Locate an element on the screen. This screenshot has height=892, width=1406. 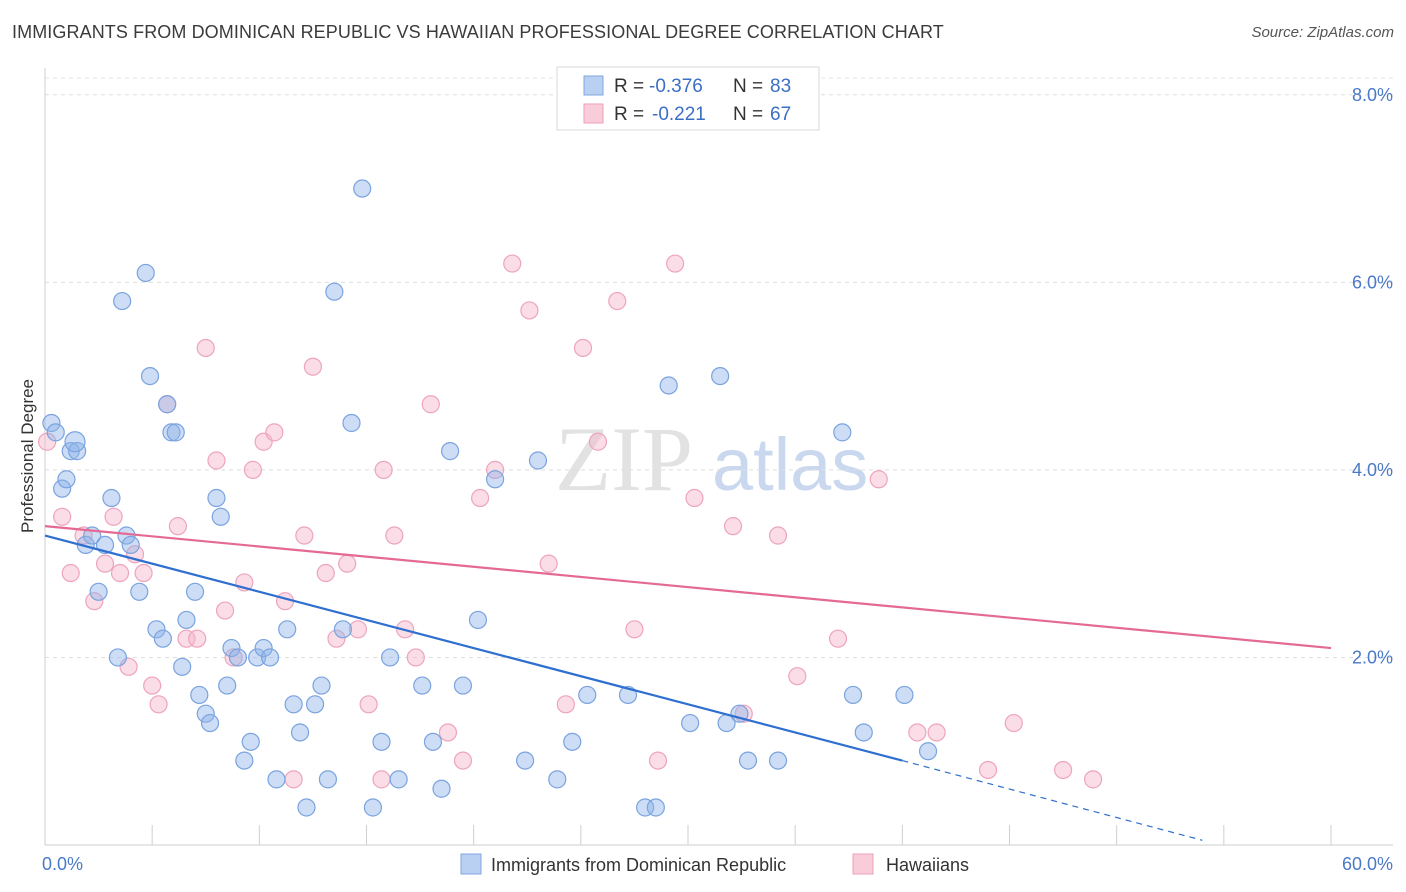
y-tick-label: 4.0% is located at coordinates (1372, 470).